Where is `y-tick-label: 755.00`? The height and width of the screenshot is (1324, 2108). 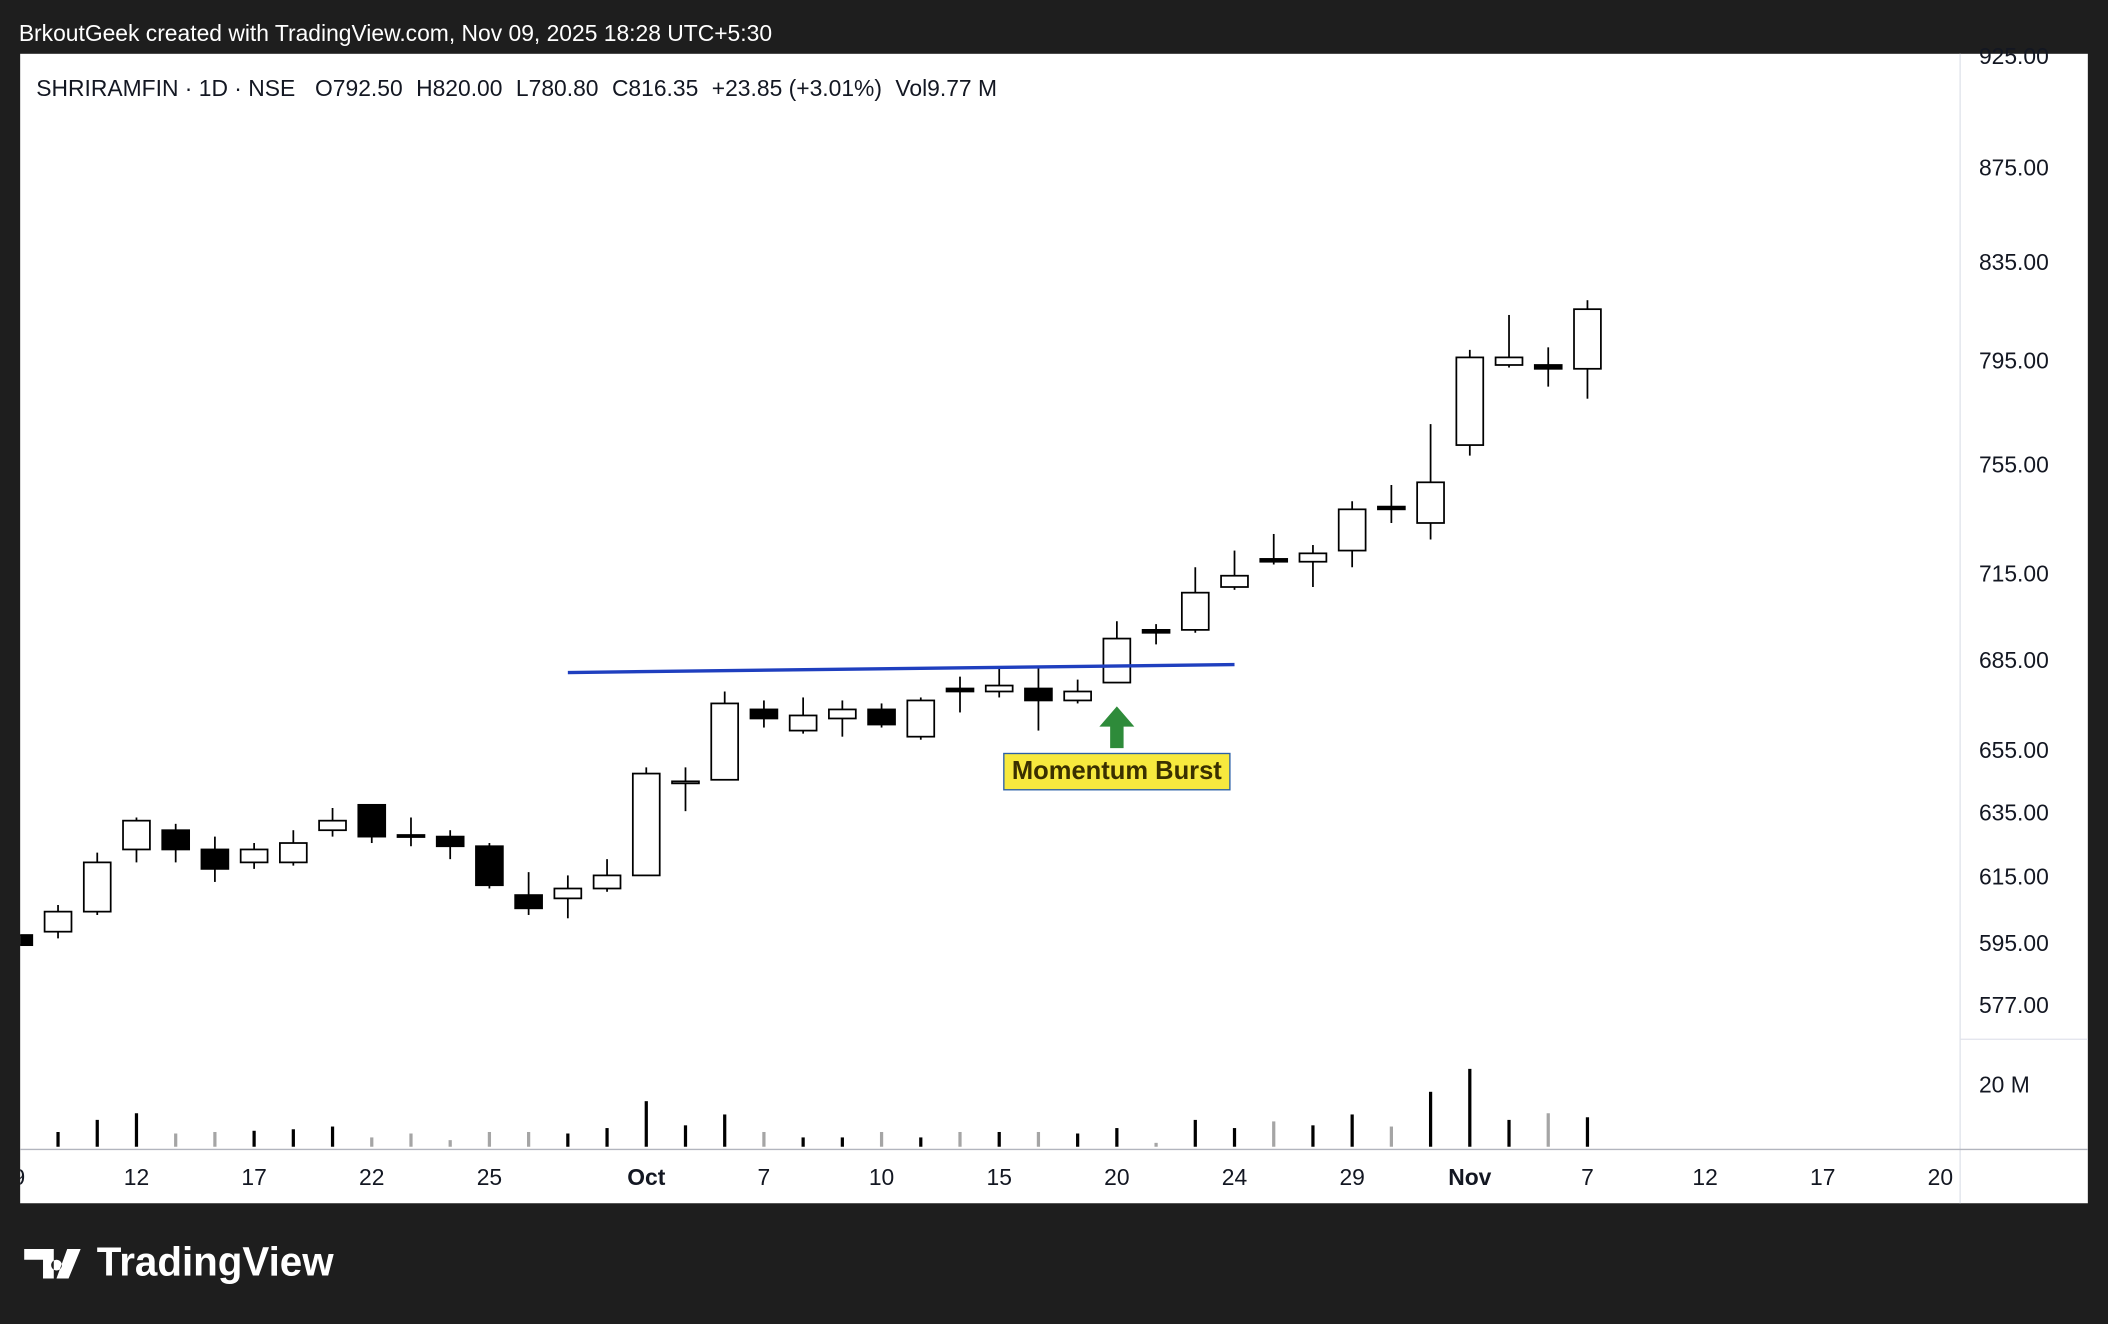
y-tick-label: 755.00 is located at coordinates (2014, 464).